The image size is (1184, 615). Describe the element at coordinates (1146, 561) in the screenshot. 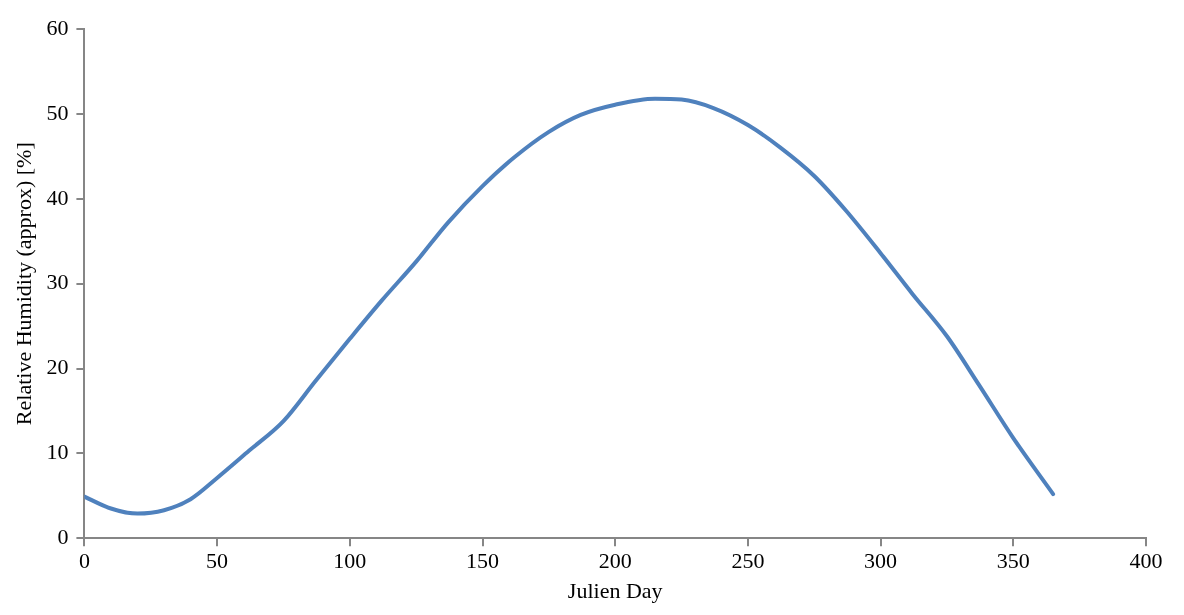

I see `x-tick-label: 400` at that location.